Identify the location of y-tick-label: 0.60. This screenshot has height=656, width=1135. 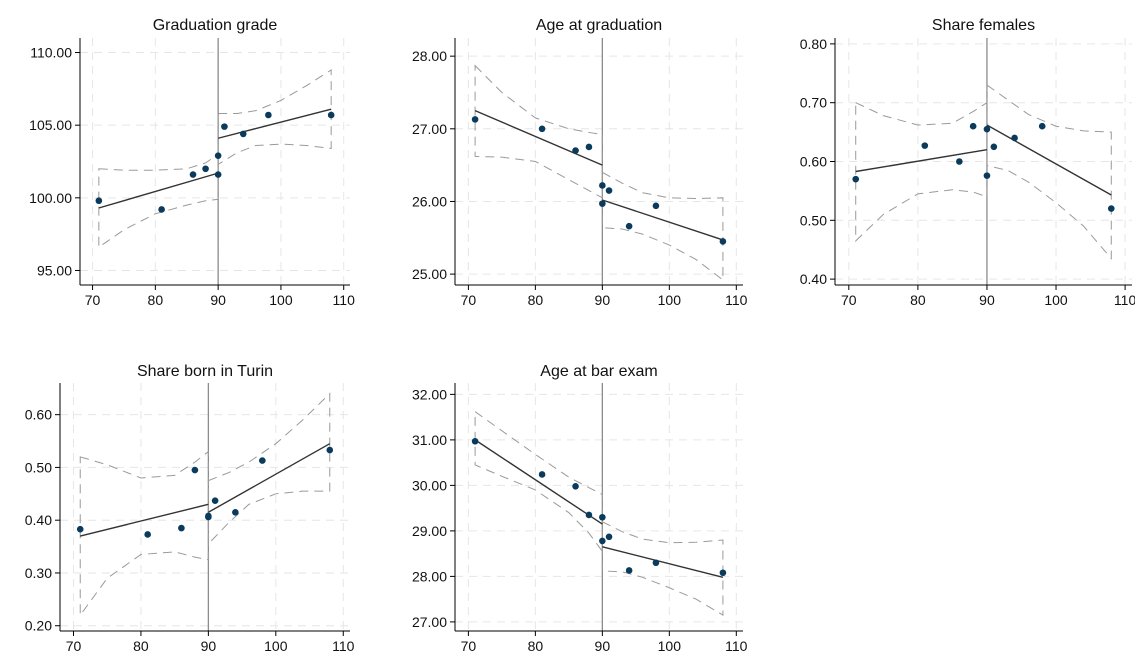
(813, 162).